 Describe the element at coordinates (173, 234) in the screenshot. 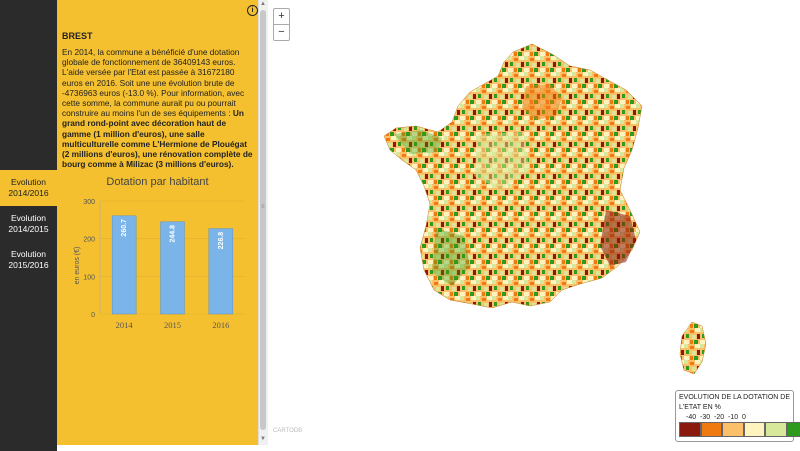

I see `bar-value-label: 244.8` at that location.